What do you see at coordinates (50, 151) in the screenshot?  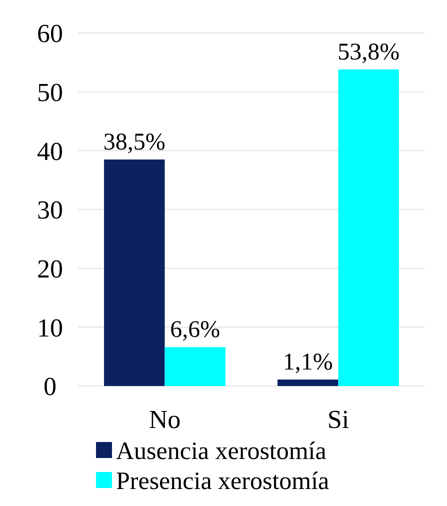 I see `y-tick-label: 40` at bounding box center [50, 151].